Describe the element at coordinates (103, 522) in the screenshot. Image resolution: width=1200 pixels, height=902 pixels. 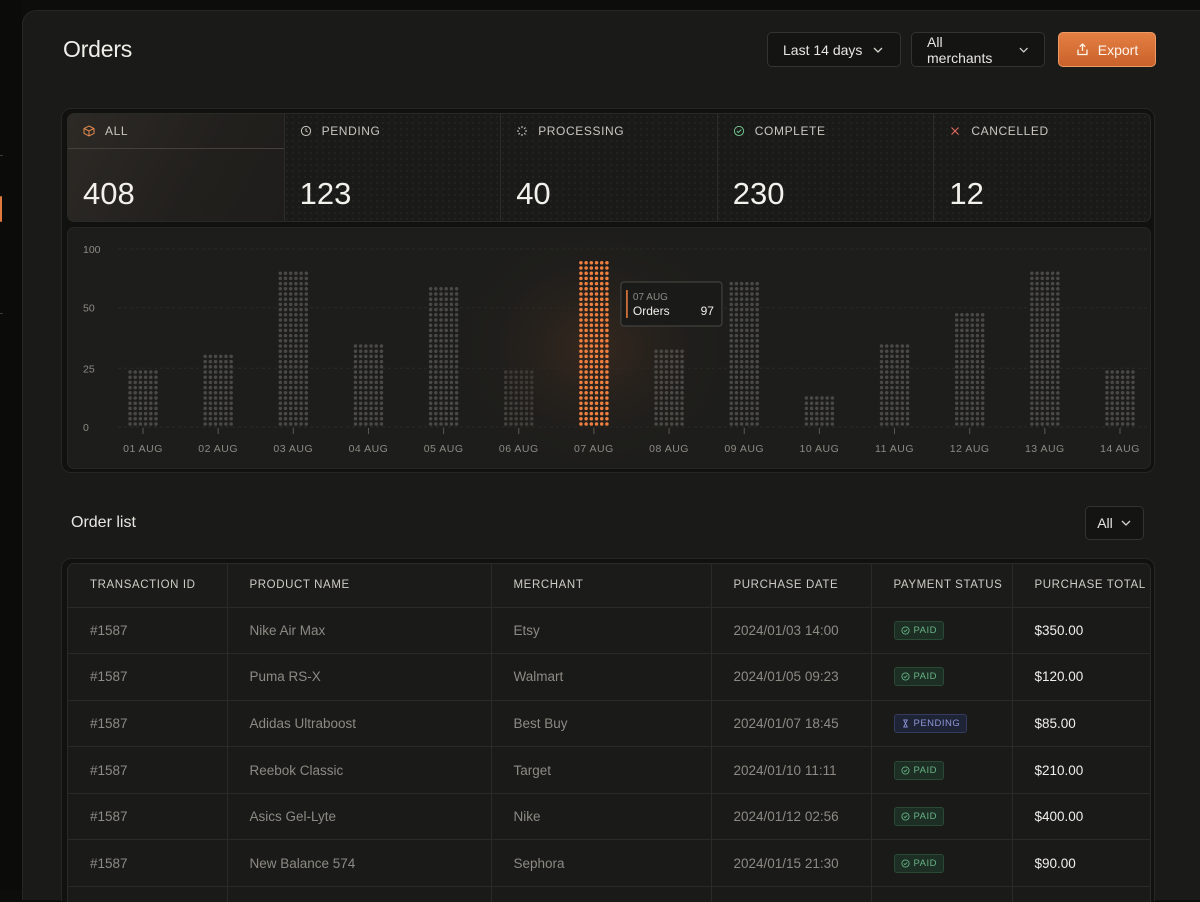
I see `order-list-title: Order list` at that location.